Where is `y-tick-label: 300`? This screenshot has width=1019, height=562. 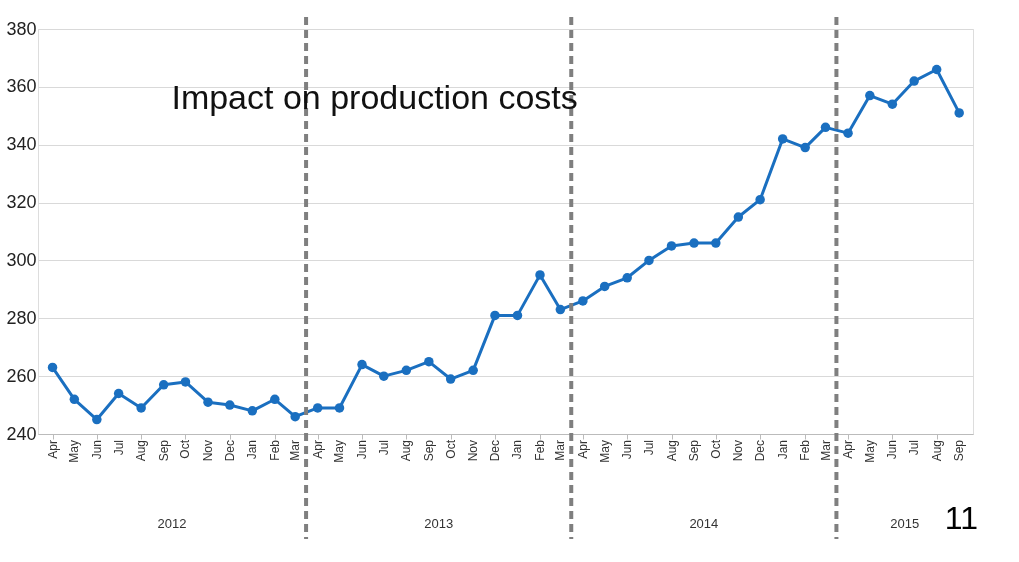 y-tick-label: 300 is located at coordinates (21, 259).